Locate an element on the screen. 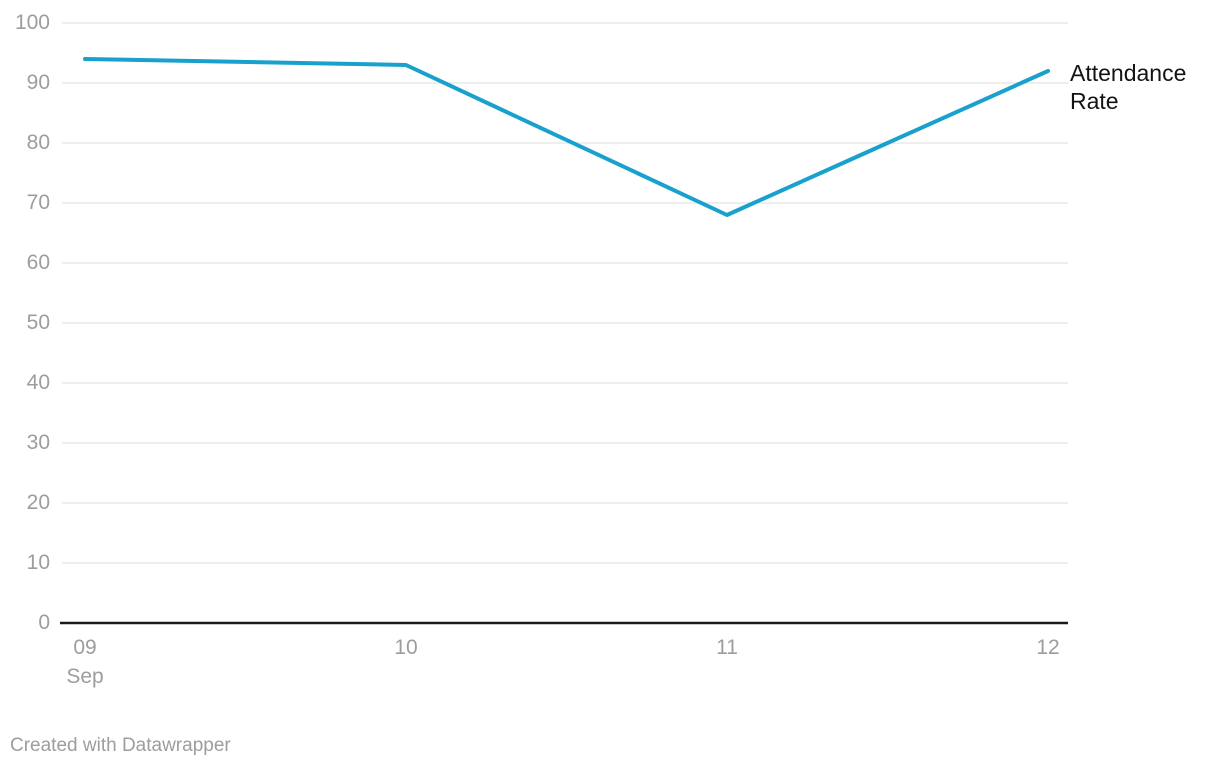  x-axis-tick-label: 12 is located at coordinates (1048, 647).